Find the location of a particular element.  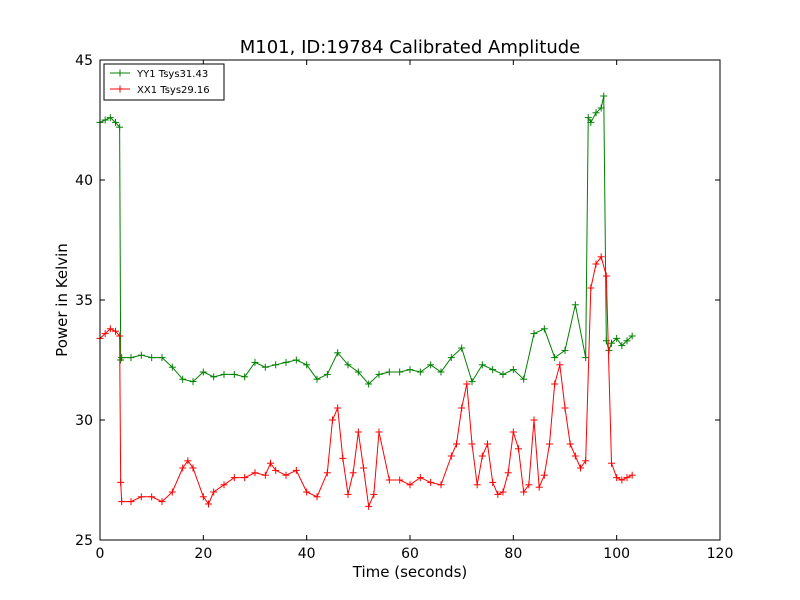

y-tick-label-2: 35 is located at coordinates (84, 301).